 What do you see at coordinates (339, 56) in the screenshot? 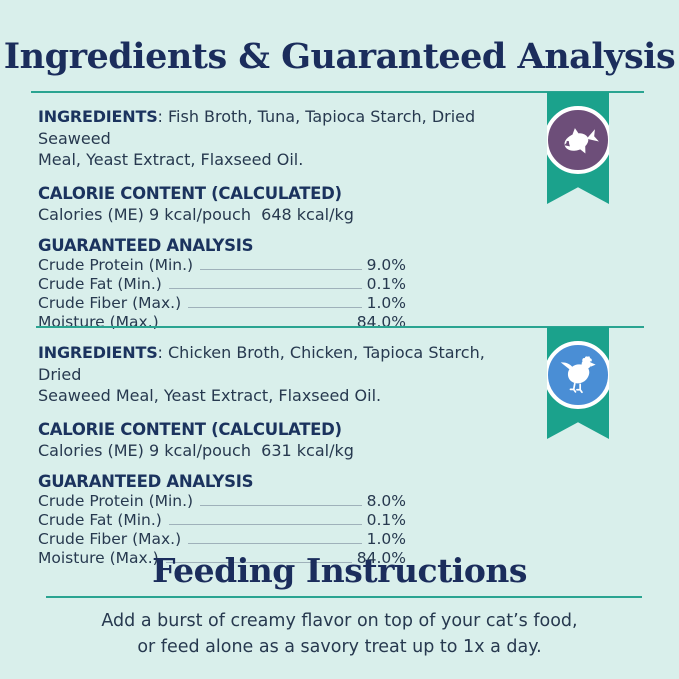
I see `page-title: Ingredients & Guaranteed Analysis` at bounding box center [339, 56].